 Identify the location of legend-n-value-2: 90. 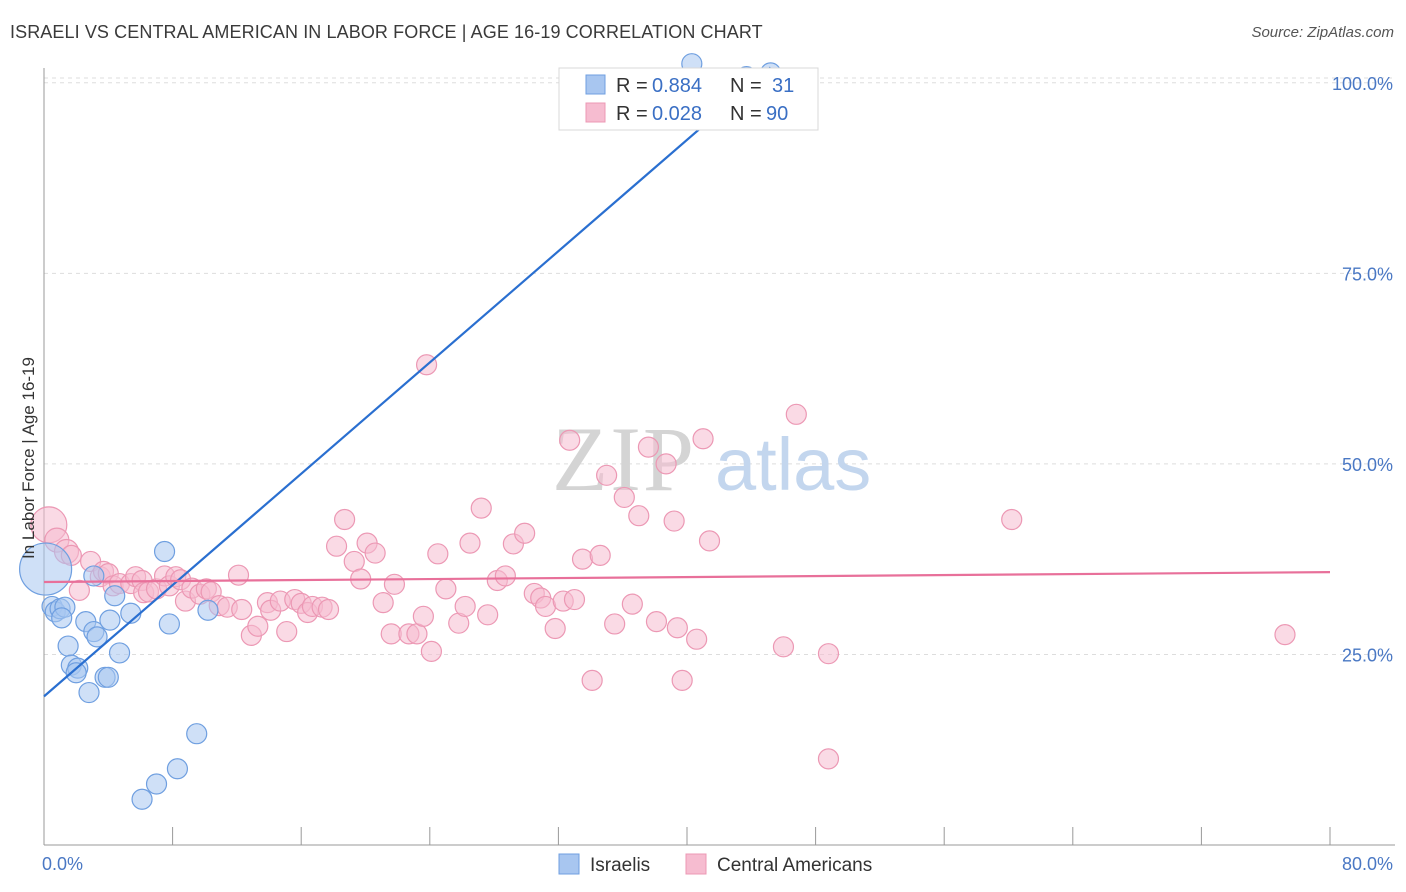
(777, 114).